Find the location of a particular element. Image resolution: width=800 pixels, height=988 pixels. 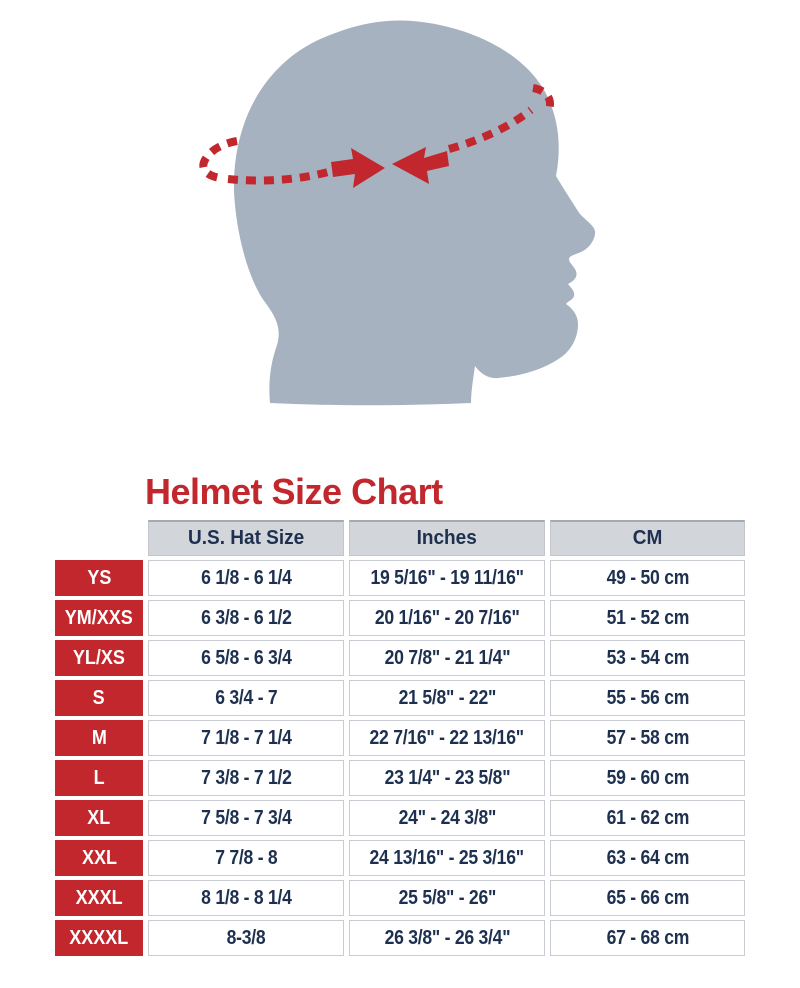

cm-value: 61 - 62 cm is located at coordinates (647, 817).